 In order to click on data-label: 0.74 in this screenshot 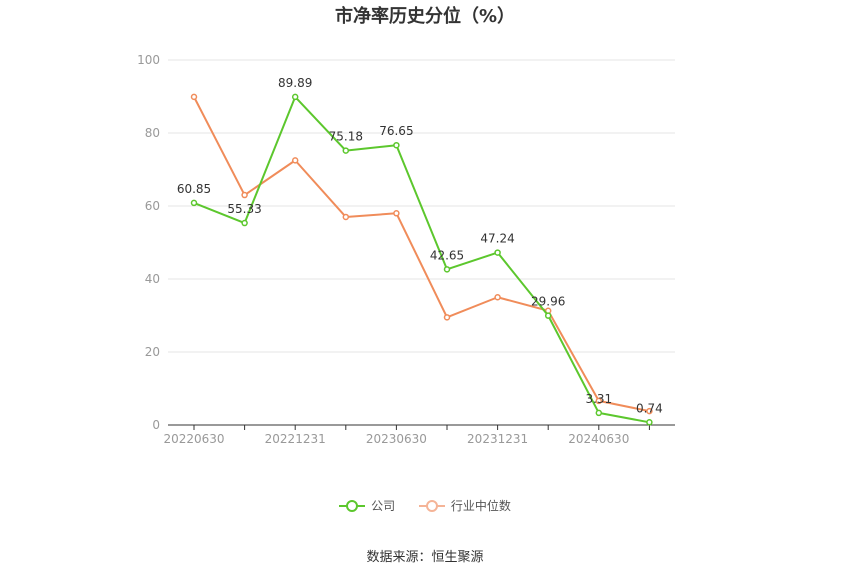, I will do `click(649, 408)`.